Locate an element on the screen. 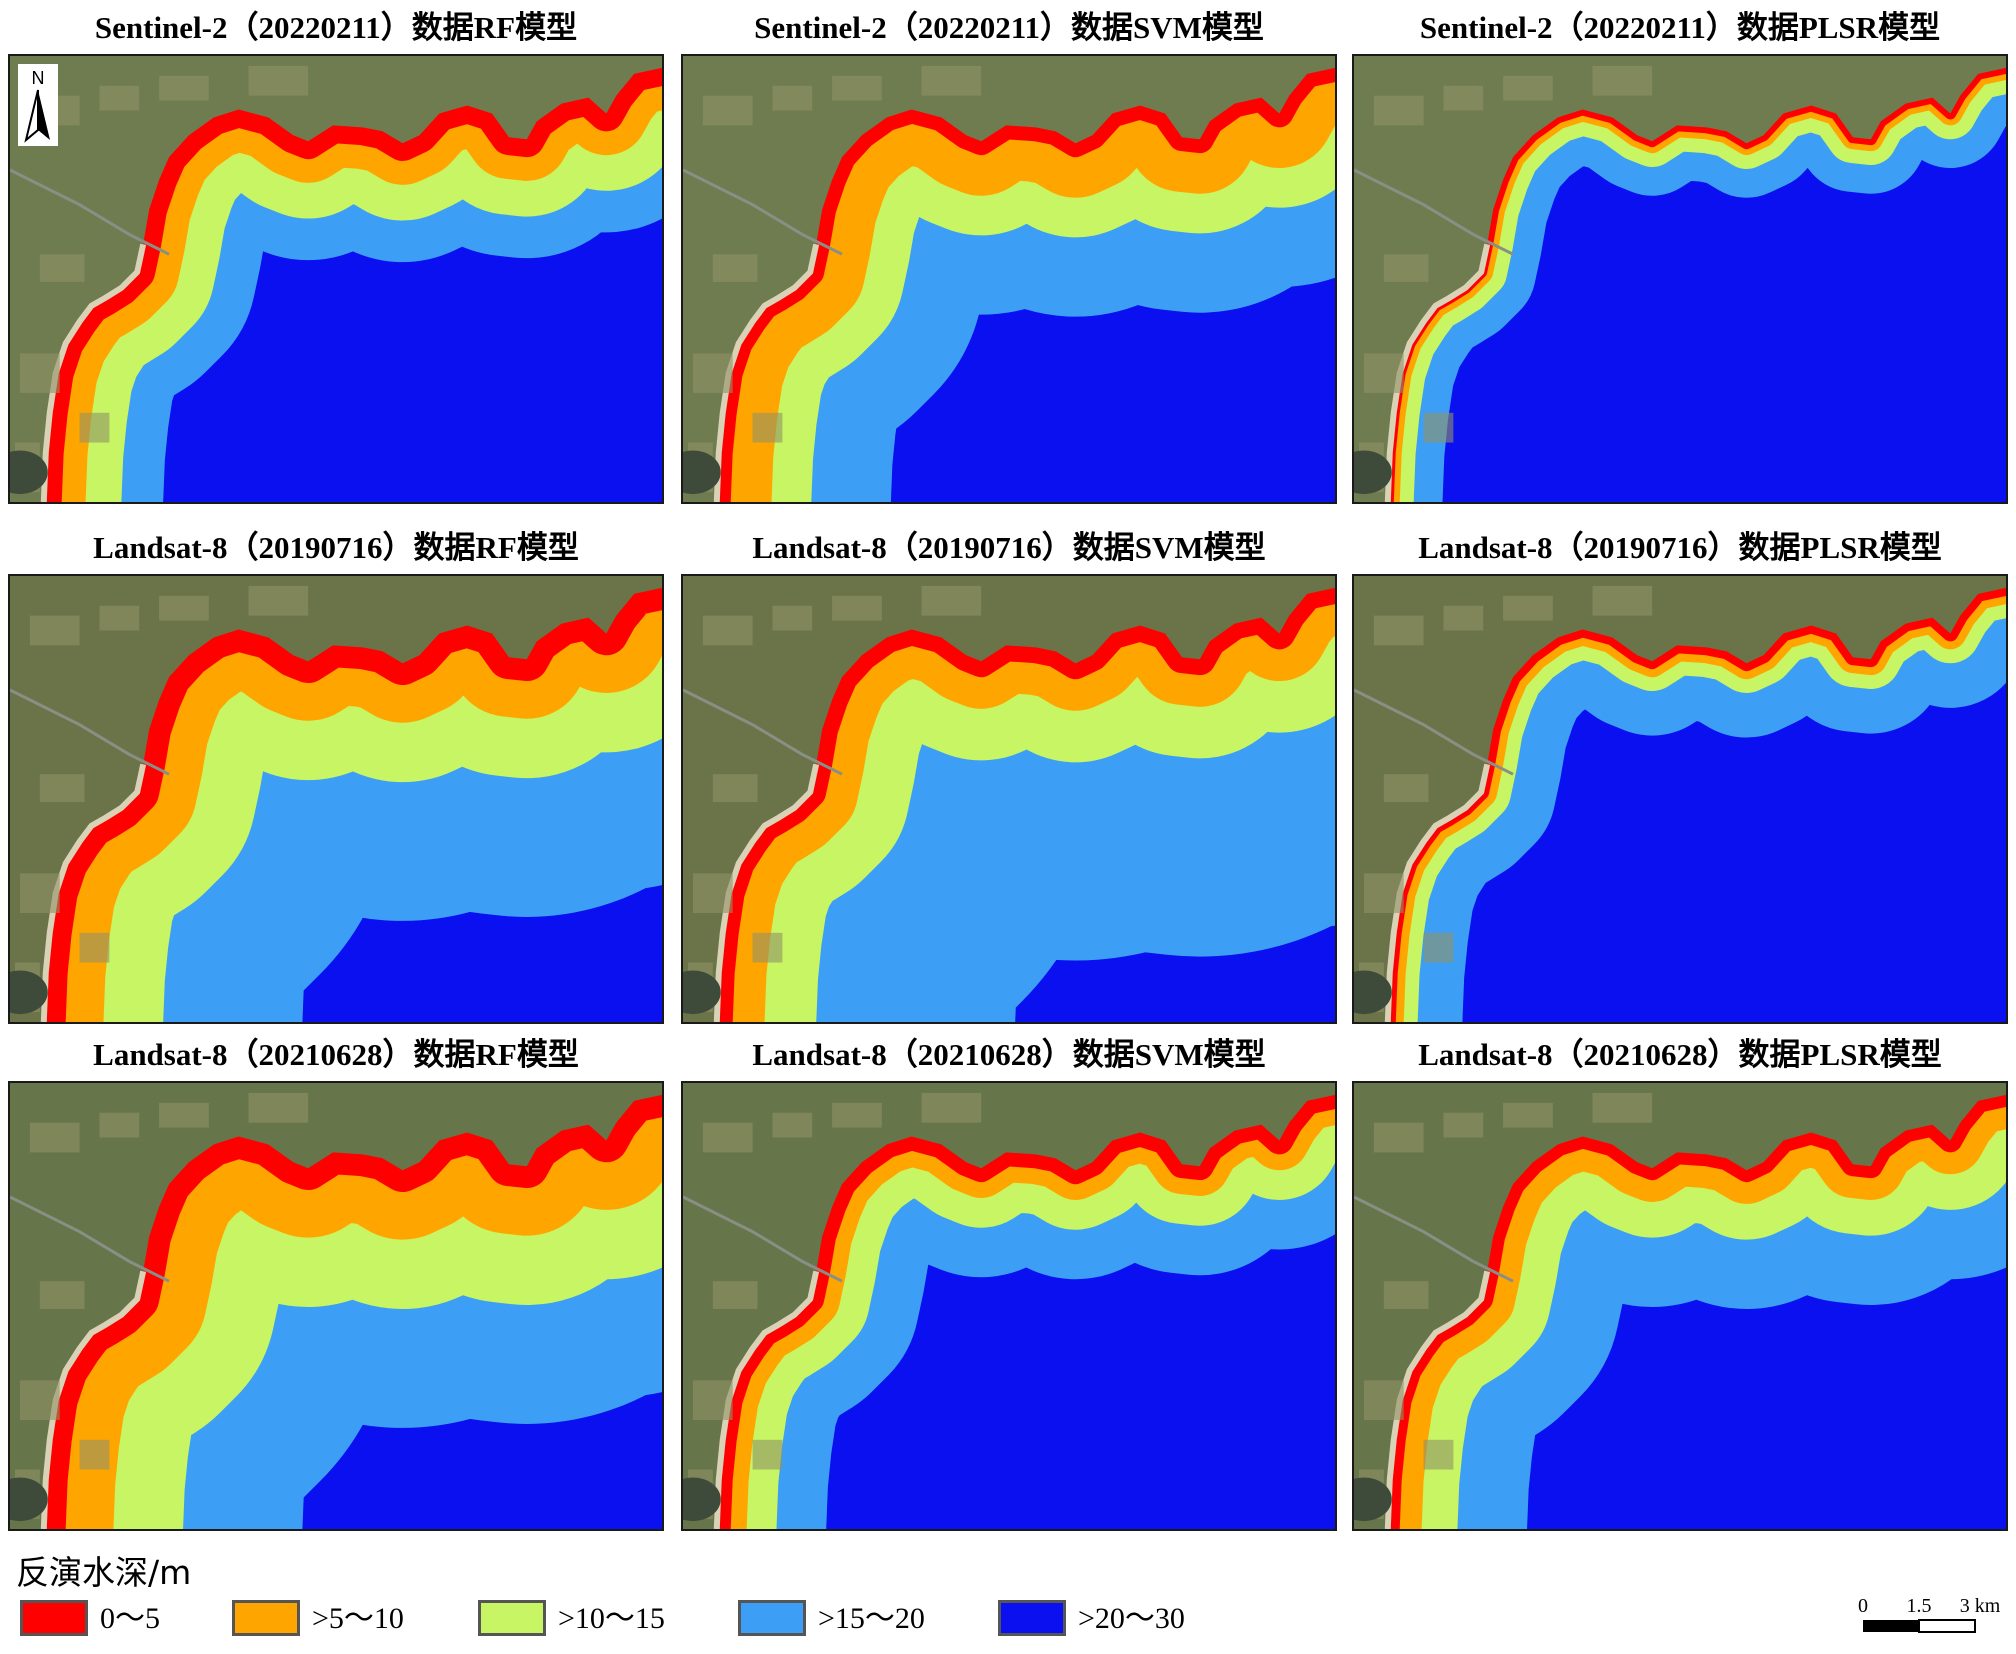  panel-title: Landsat-8（20190716）数据SVM模型 is located at coordinates (1009, 547).